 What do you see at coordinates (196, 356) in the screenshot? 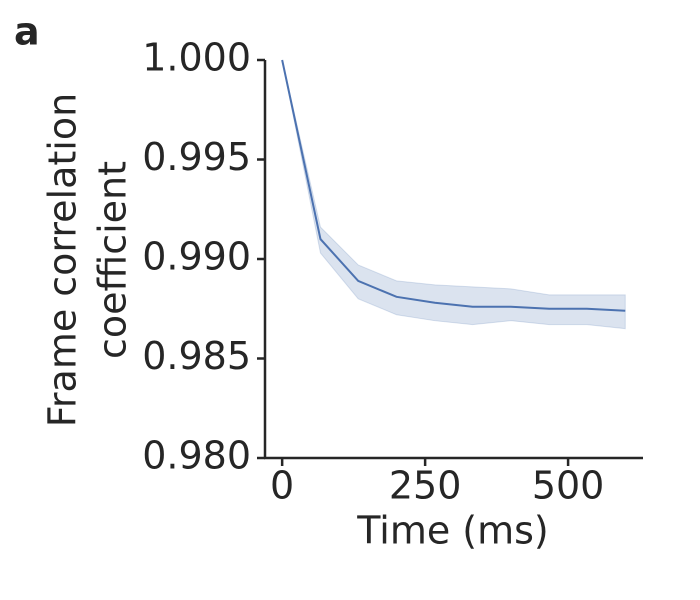
I see `y-tick-label: 0.985` at bounding box center [196, 356].